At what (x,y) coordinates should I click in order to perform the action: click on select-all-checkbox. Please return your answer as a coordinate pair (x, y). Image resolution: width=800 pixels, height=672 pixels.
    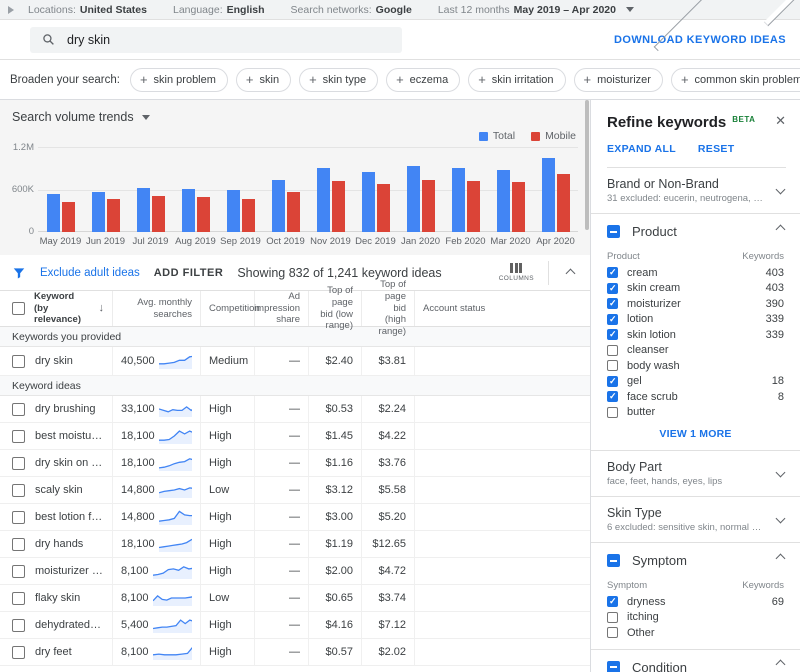
    Looking at the image, I should click on (18, 308).